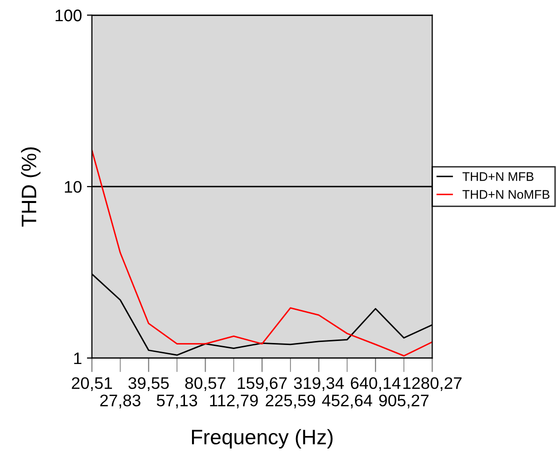 The image size is (557, 459). I want to click on x-tick-label: 319,34, so click(319, 384).